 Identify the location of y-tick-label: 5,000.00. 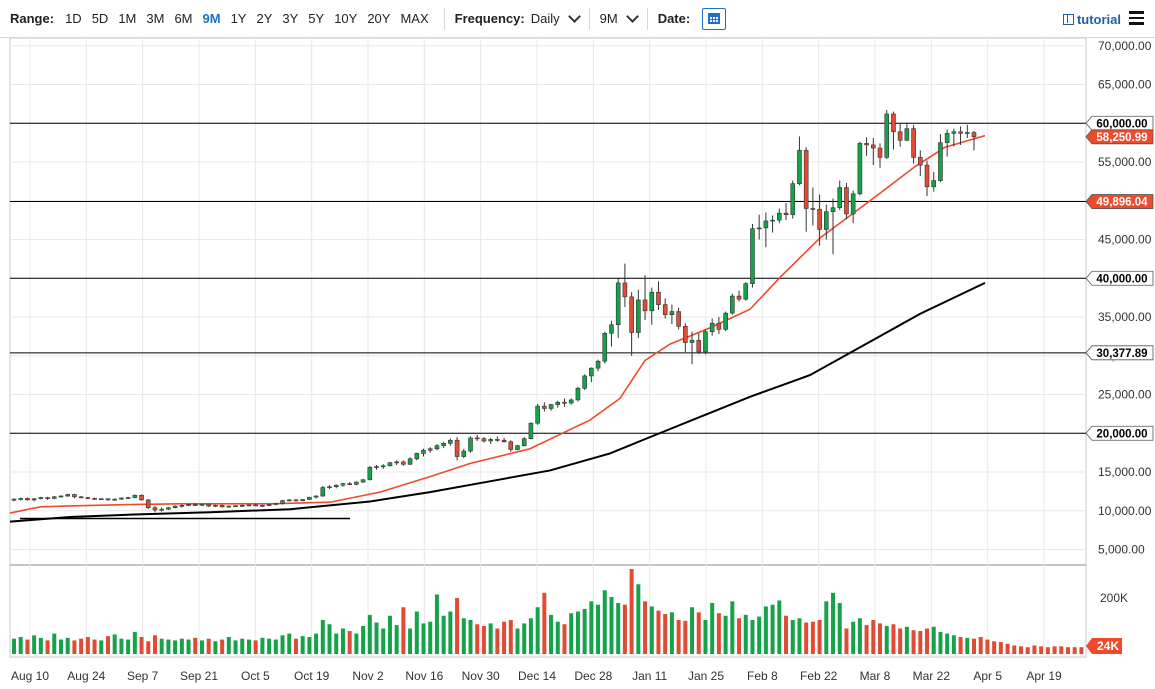
(1121, 550).